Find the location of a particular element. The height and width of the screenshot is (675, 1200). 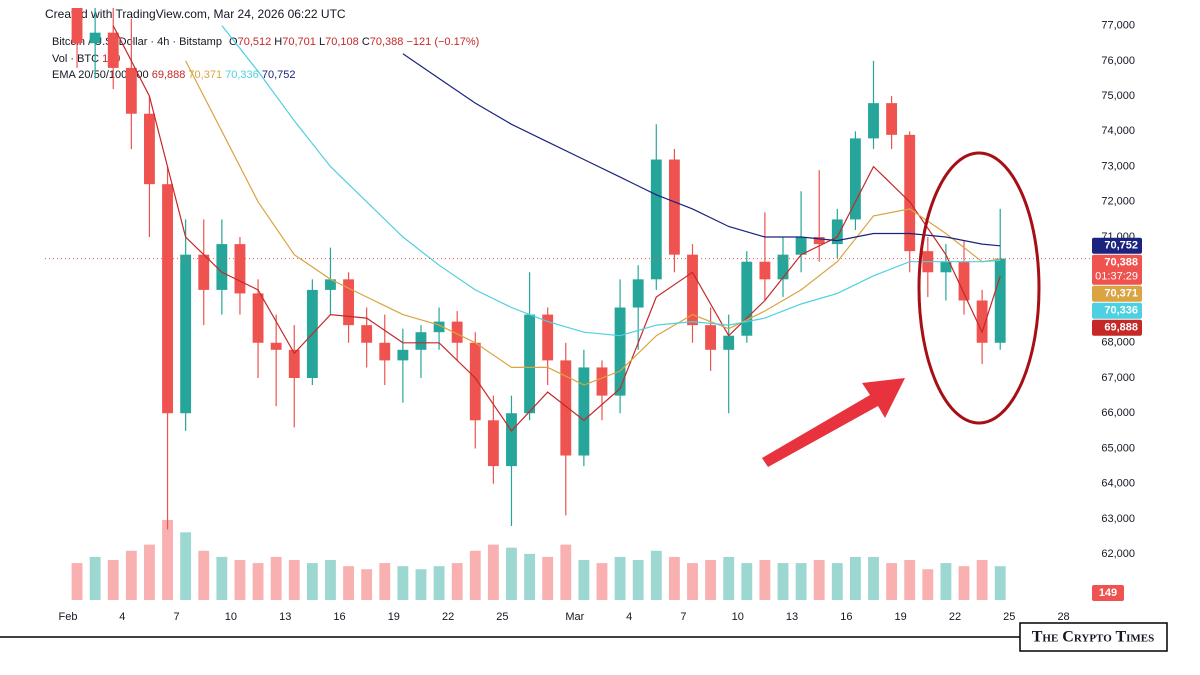

price-tag-label: 70,752 is located at coordinates (1121, 246).